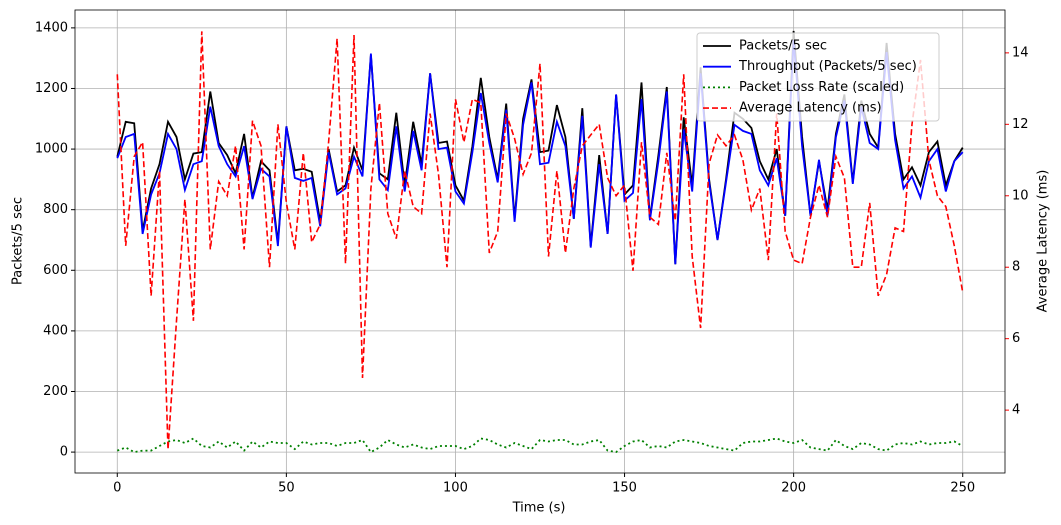 The width and height of the screenshot is (1061, 525). I want to click on y2-tick-label: 6, so click(1016, 338).